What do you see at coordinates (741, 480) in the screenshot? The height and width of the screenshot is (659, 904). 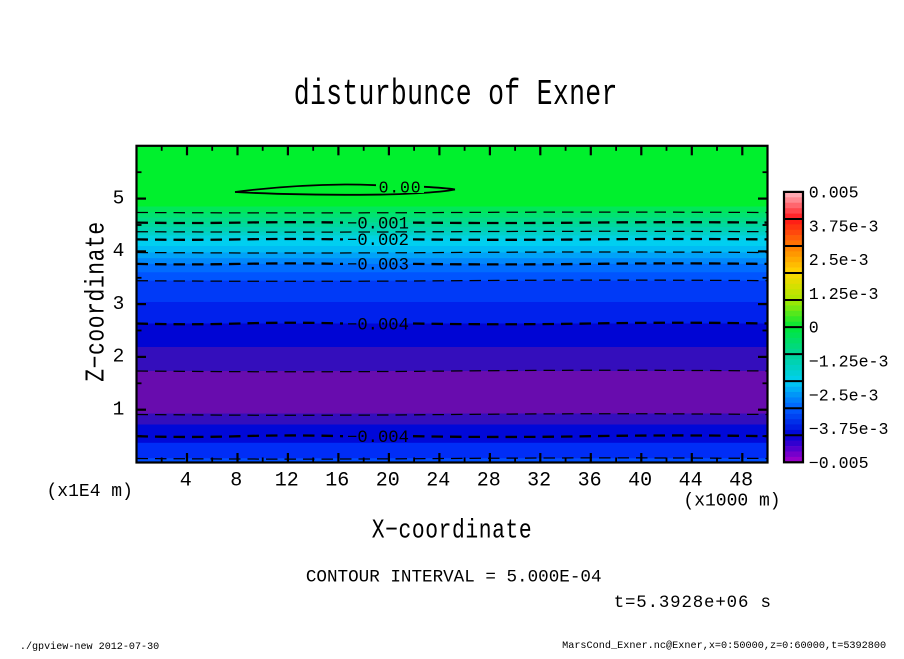 I see `svg-text: 48` at bounding box center [741, 480].